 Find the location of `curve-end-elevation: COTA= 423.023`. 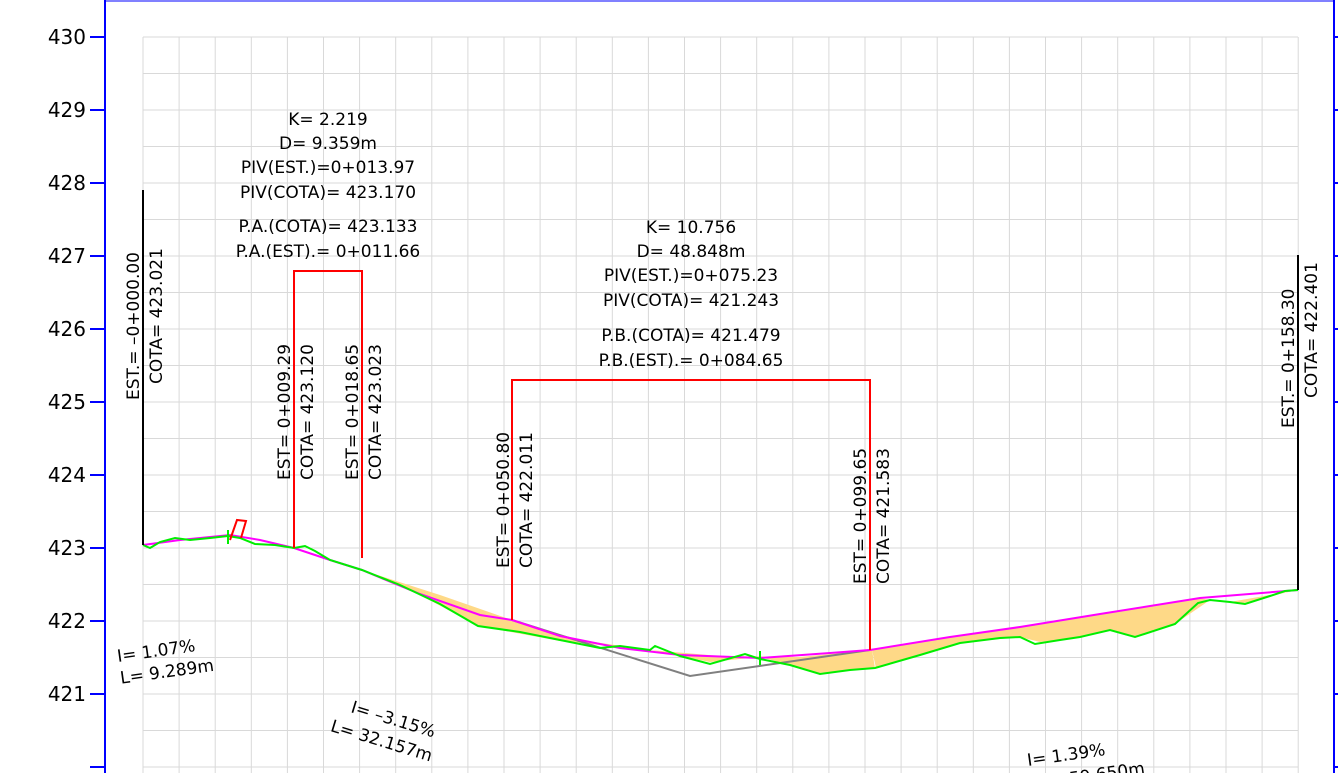

curve-end-elevation: COTA= 423.023 is located at coordinates (376, 412).